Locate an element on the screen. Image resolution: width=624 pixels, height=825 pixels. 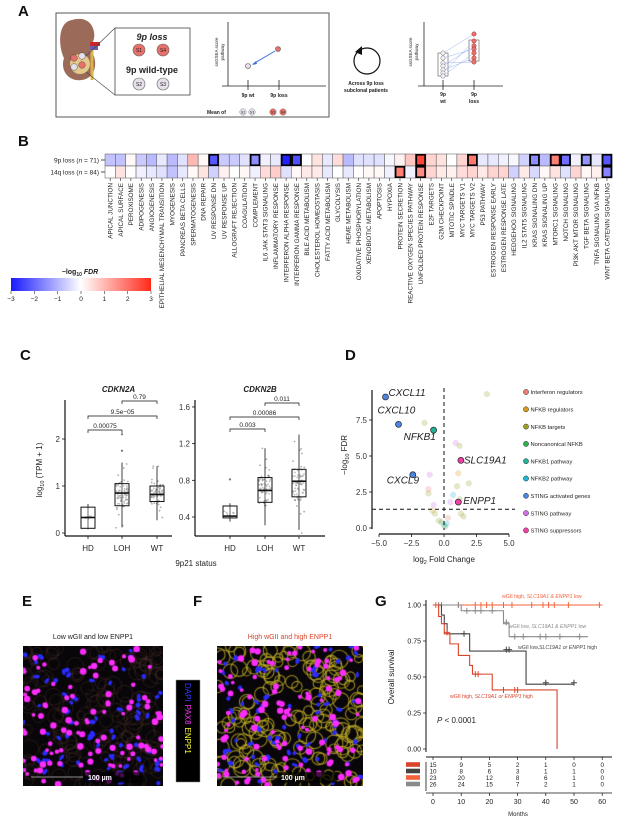
schematic-frame is located at coordinates (192, 65).